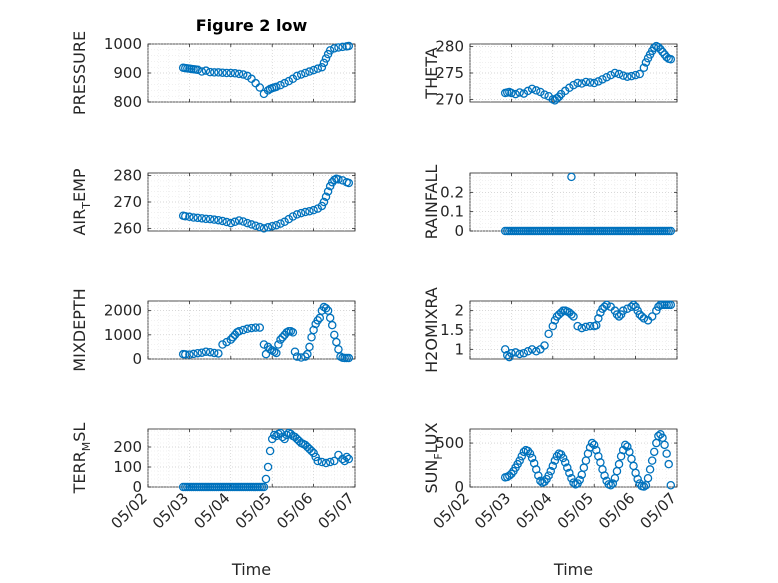  I want to click on panel-sun-flux-grid, so click(573, 458).